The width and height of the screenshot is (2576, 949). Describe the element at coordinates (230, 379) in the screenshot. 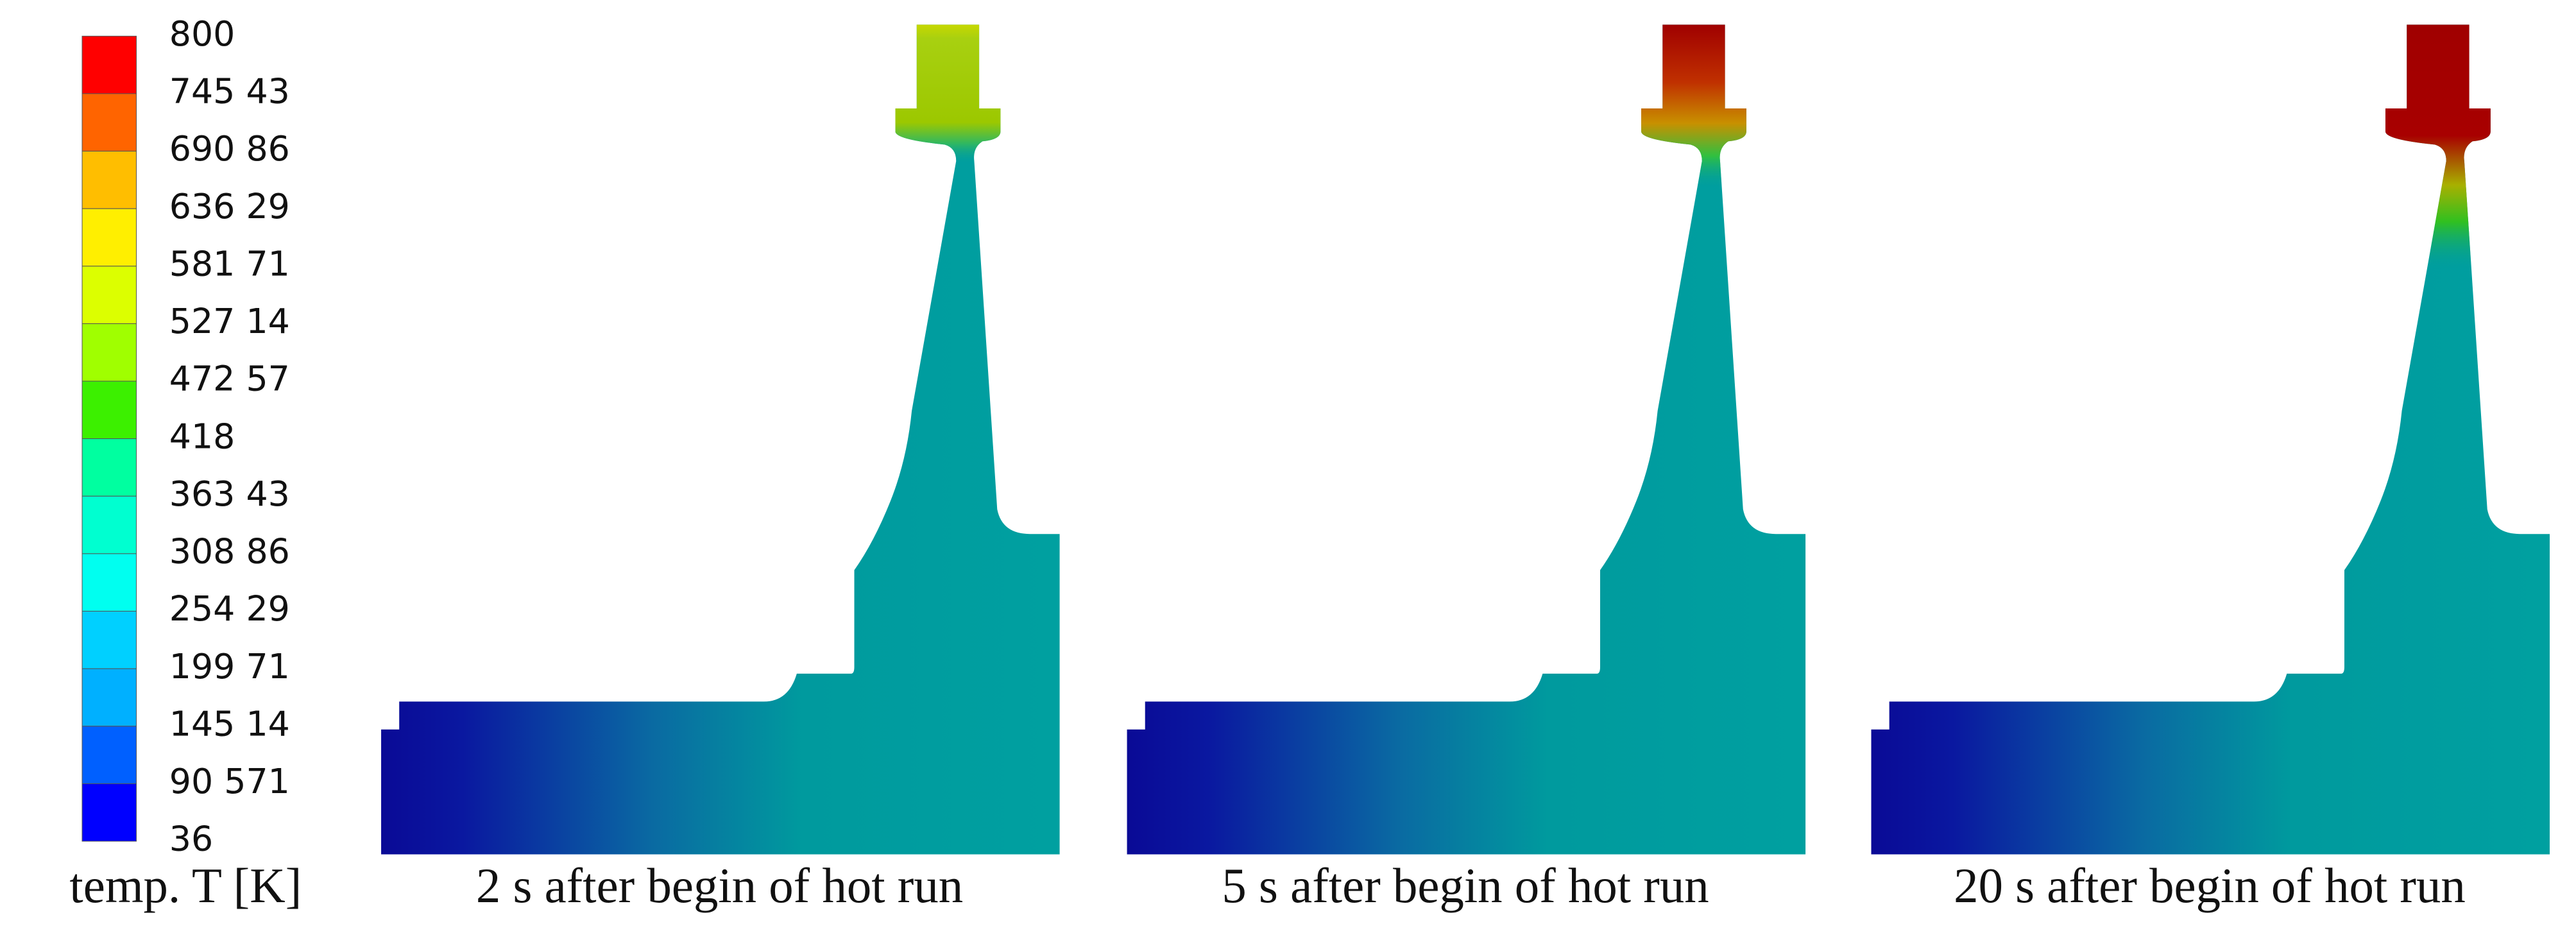

I see `colorbar-label: 472 57` at that location.